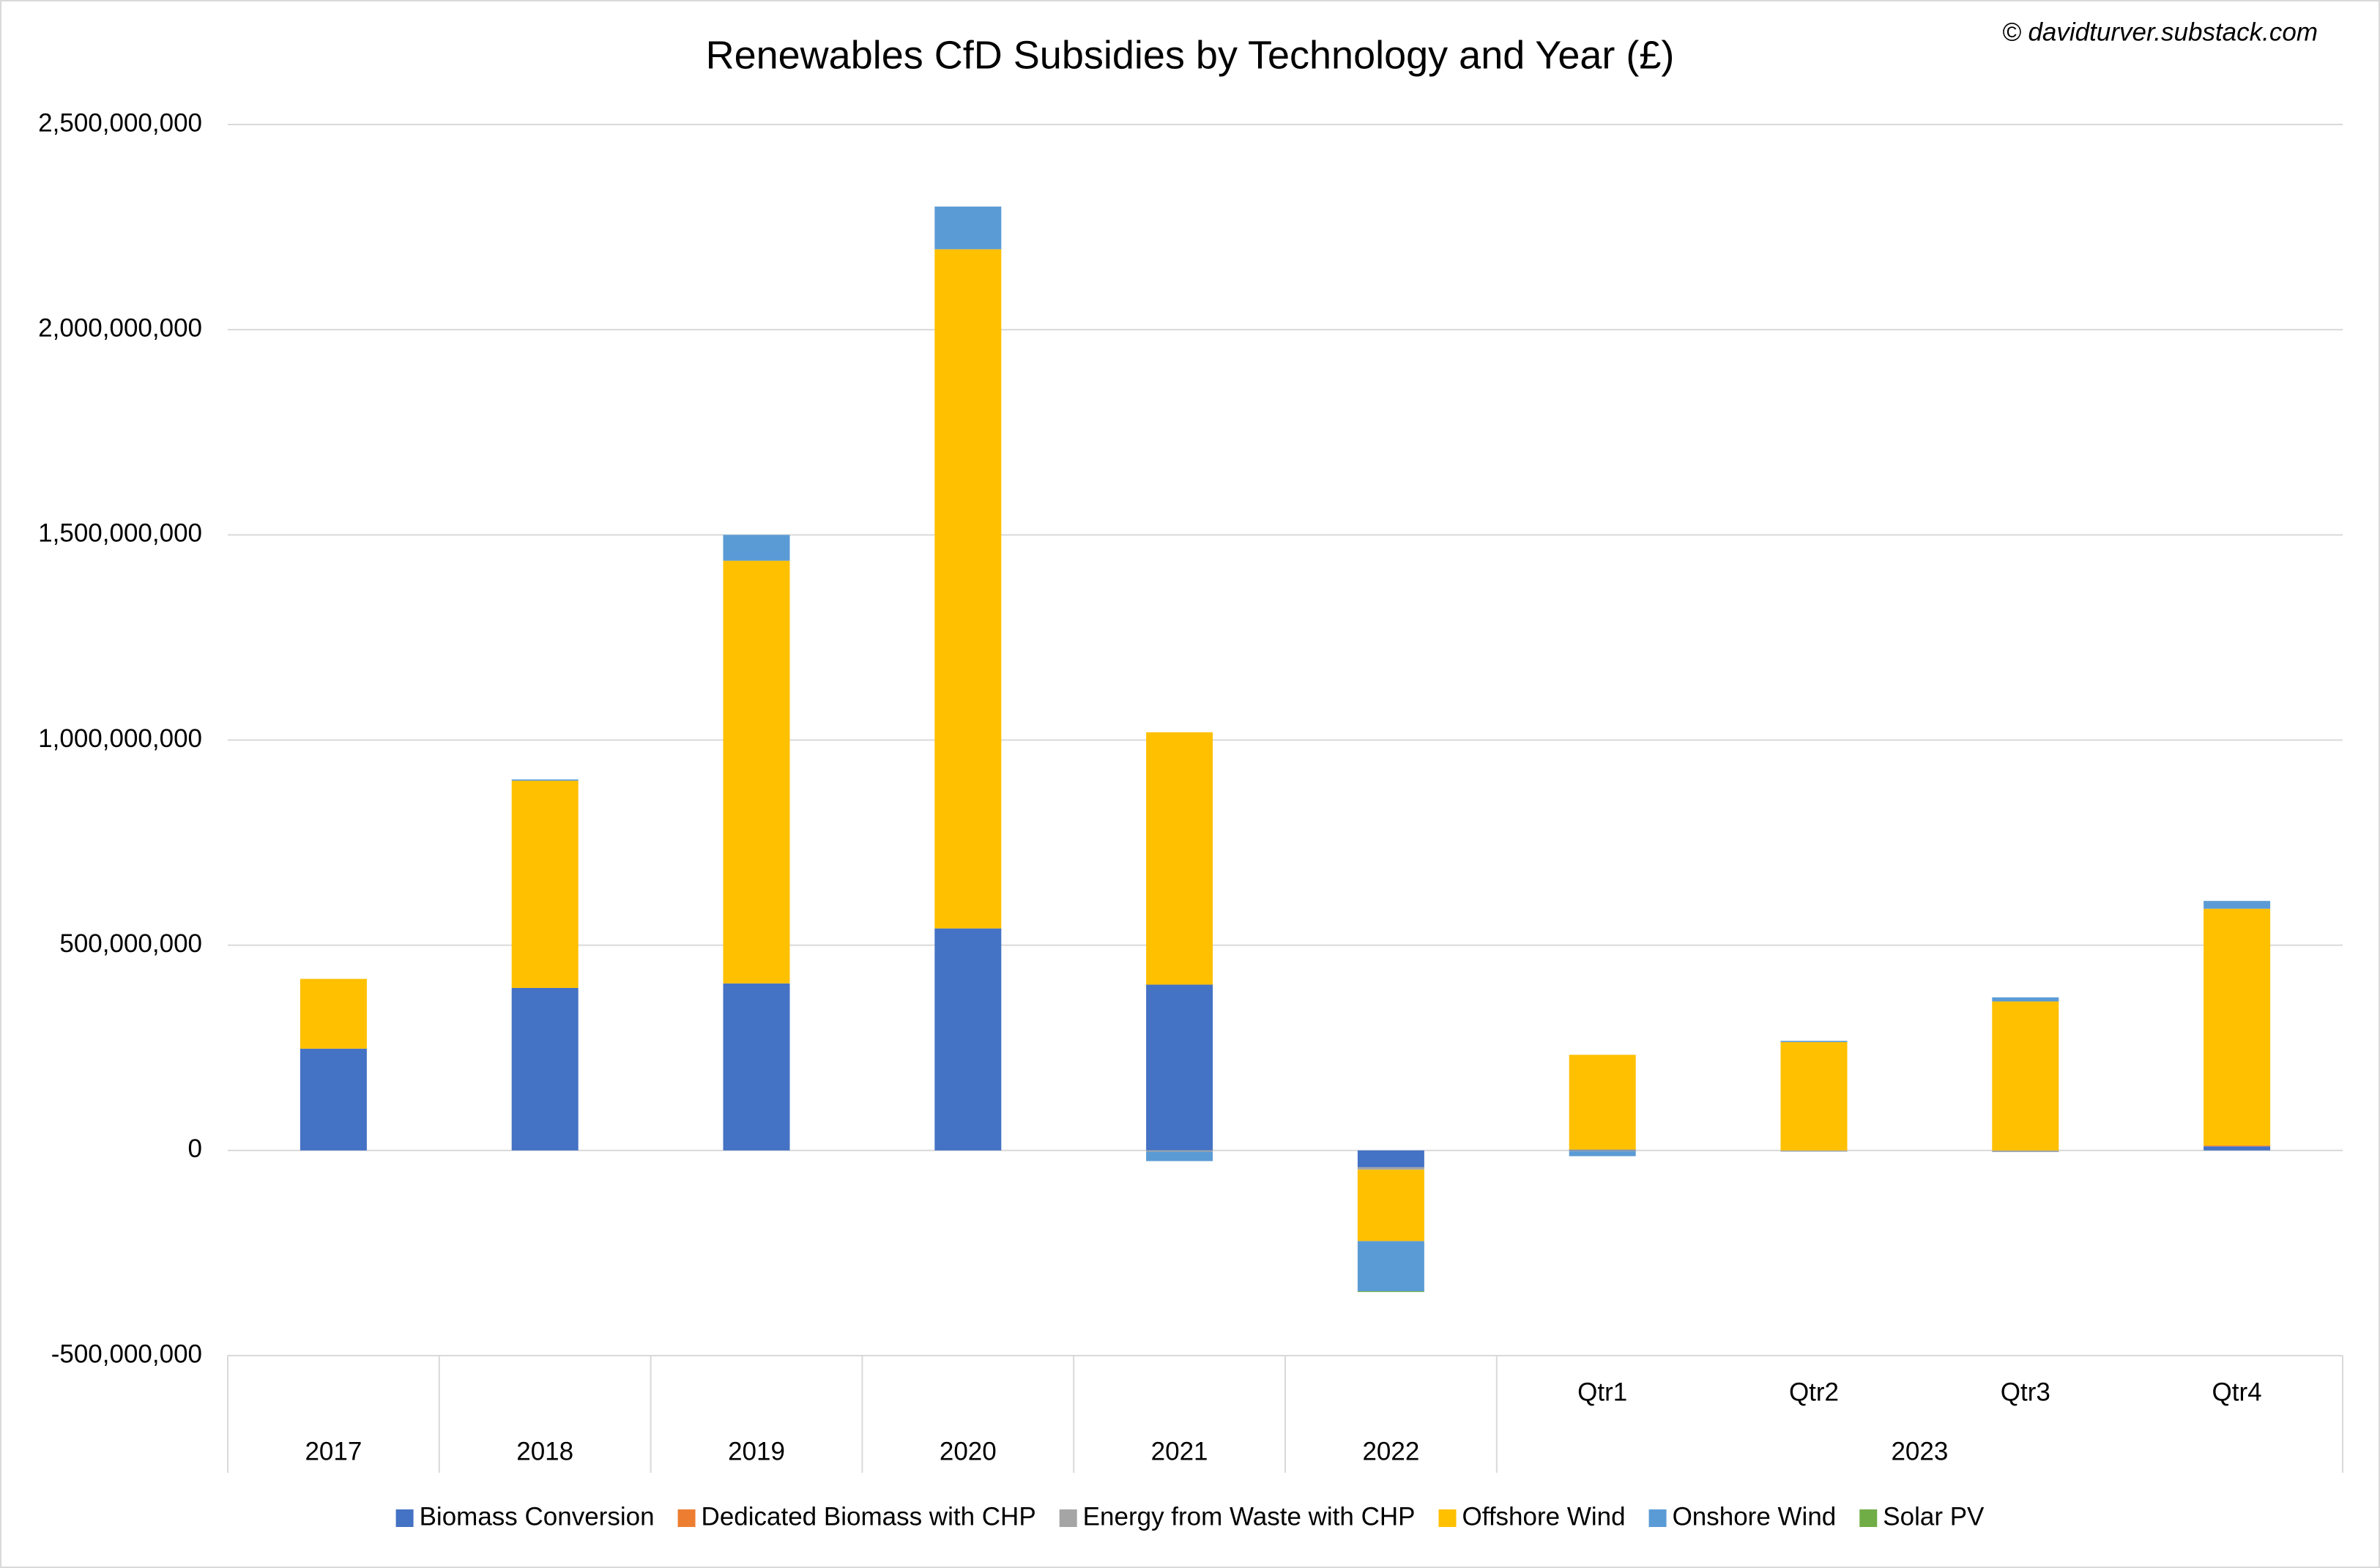  Describe the element at coordinates (120, 327) in the screenshot. I see `y-tick-label: 2,000,000,000` at that location.